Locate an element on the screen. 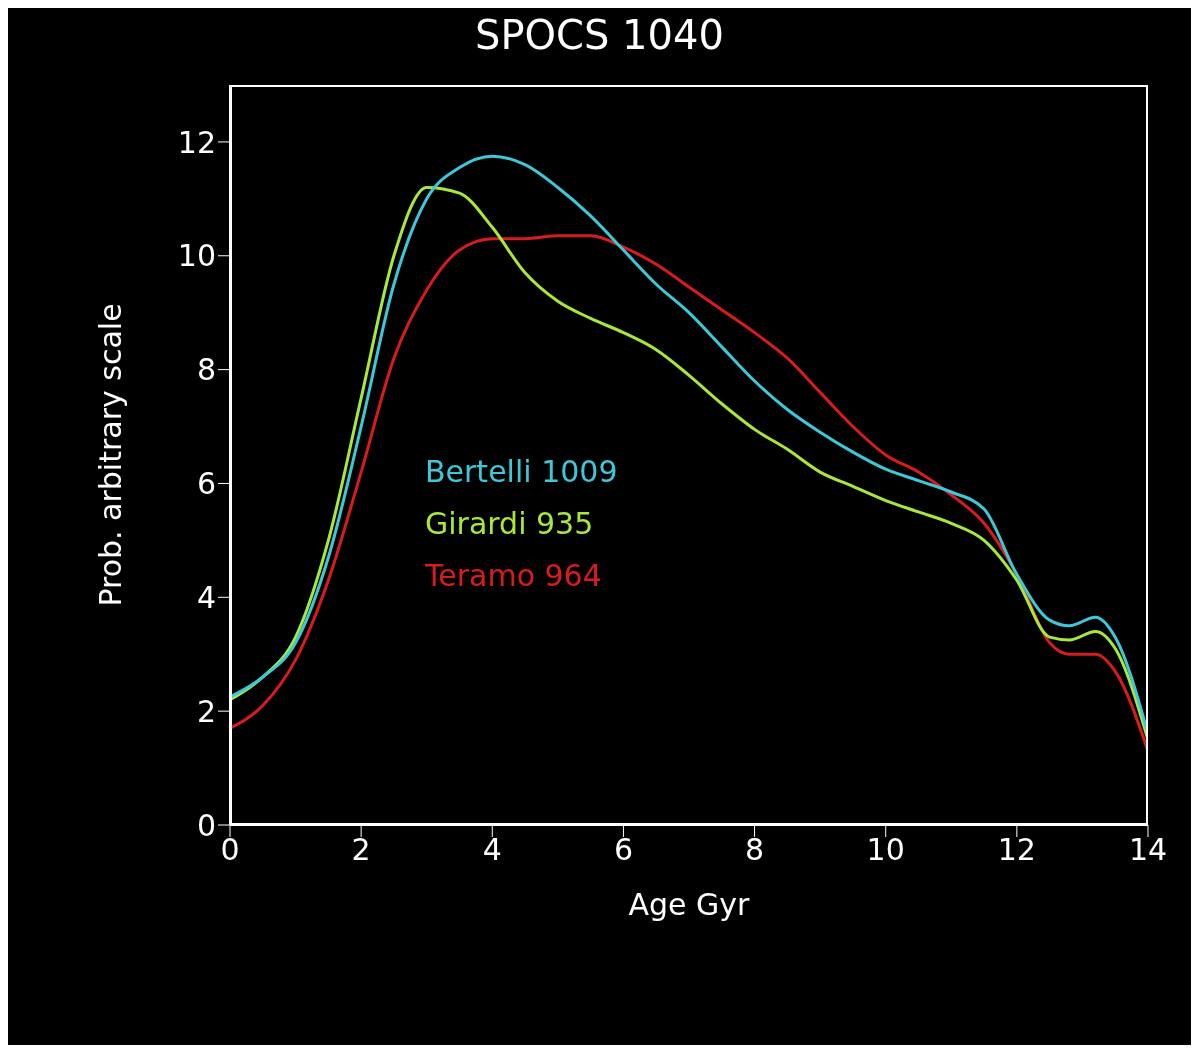 The width and height of the screenshot is (1199, 1053). x-tick-label: 12 is located at coordinates (1016, 850).